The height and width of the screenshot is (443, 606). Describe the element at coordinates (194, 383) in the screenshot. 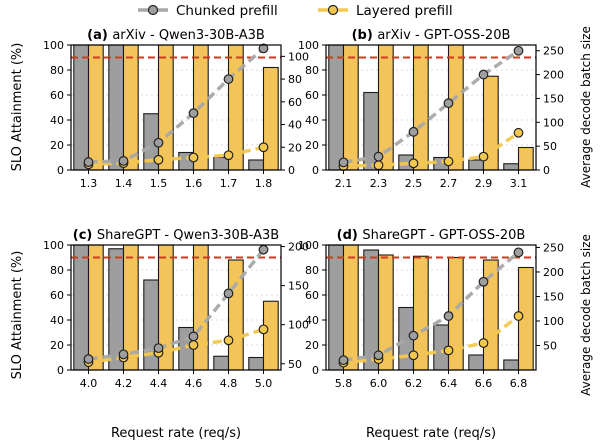

I see `x-tick-label: 4.6` at that location.